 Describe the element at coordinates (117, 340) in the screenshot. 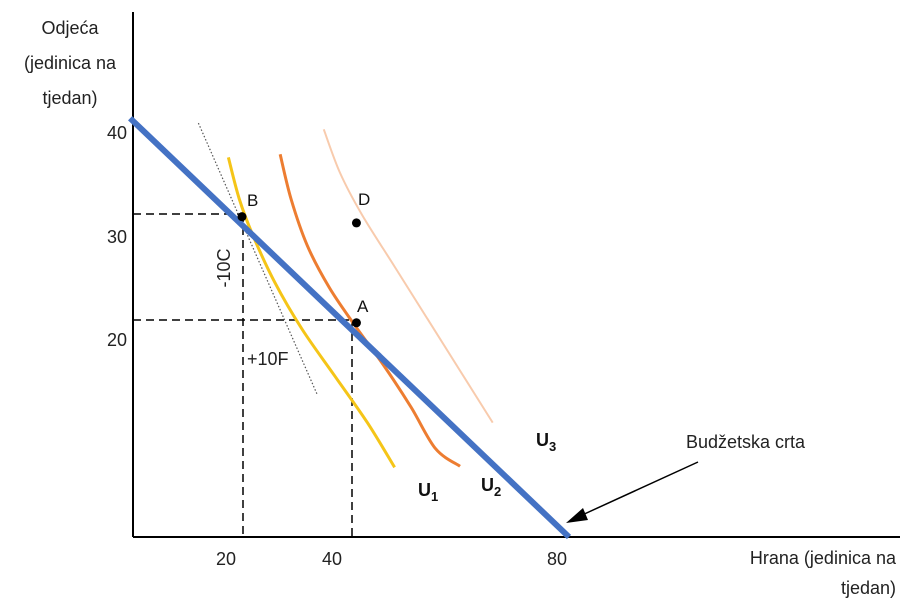

I see `y-tick-label-20: 20` at that location.